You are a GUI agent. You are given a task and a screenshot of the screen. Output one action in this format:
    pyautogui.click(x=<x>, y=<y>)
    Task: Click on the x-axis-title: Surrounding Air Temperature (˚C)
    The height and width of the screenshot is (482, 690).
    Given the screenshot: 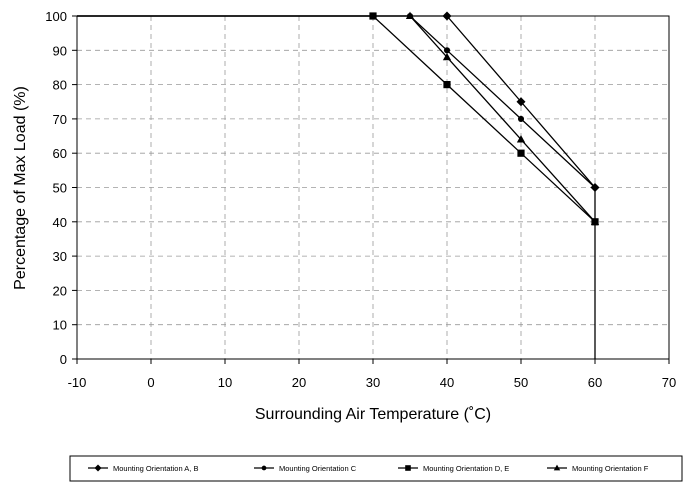 What is the action you would take?
    pyautogui.click(x=373, y=414)
    